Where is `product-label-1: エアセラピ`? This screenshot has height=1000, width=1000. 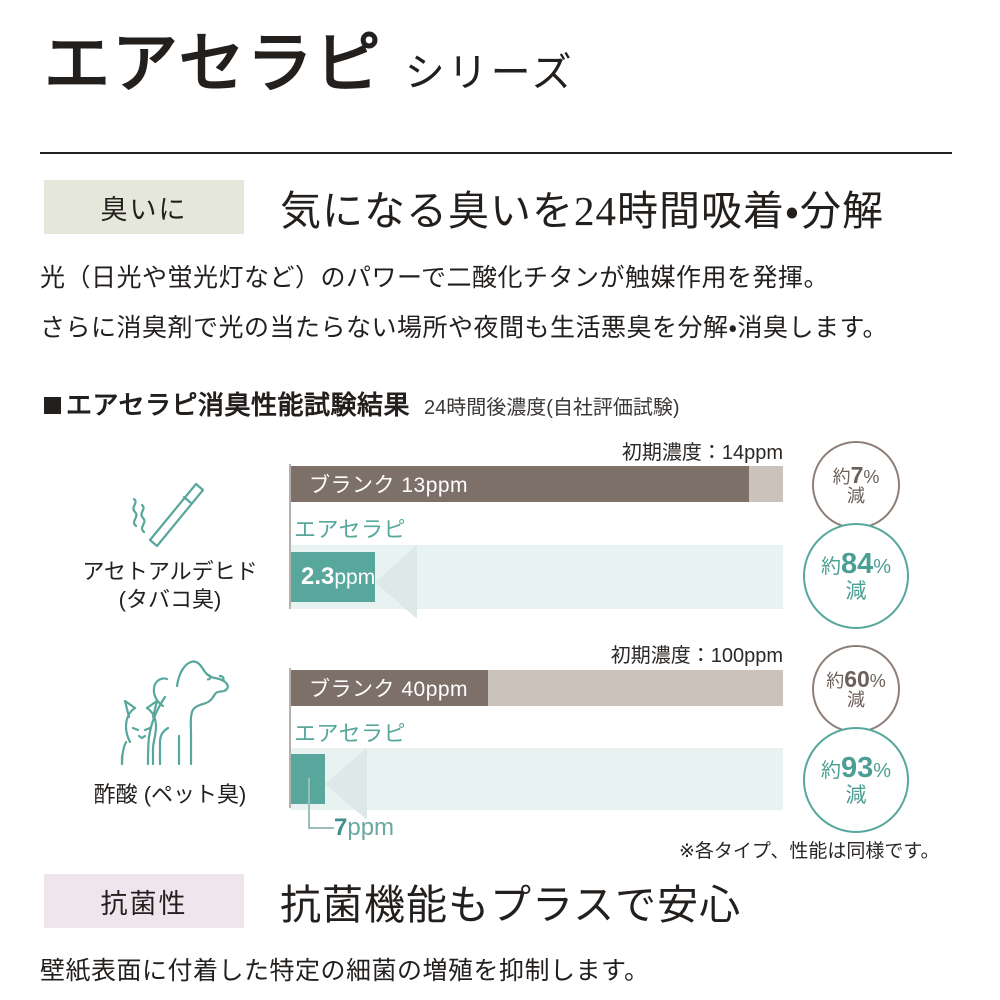 product-label-1: エアセラピ is located at coordinates (350, 529).